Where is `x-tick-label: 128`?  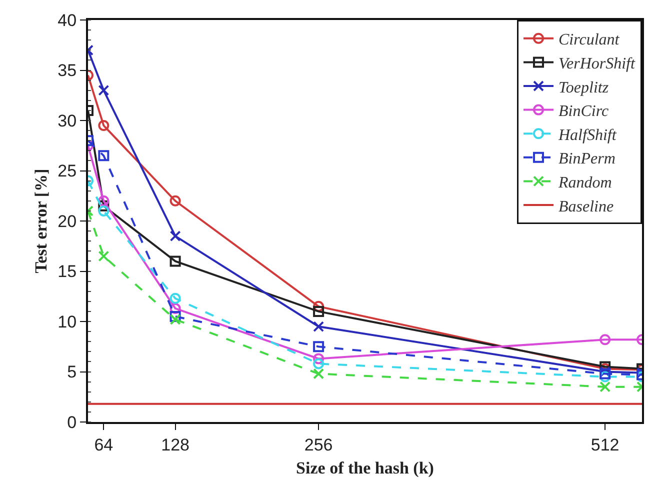
x-tick-label: 128 is located at coordinates (175, 444).